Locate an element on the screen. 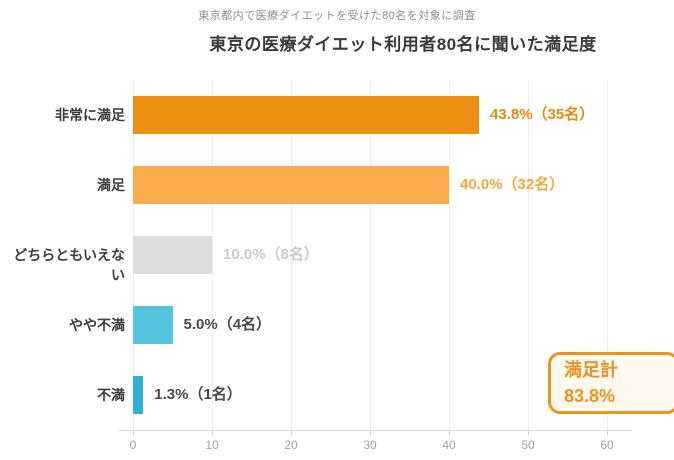 This screenshot has width=674, height=460. chart-subtitle: 東京都内で医療ダイエットを受けた80名を対象に調査 is located at coordinates (337, 16).